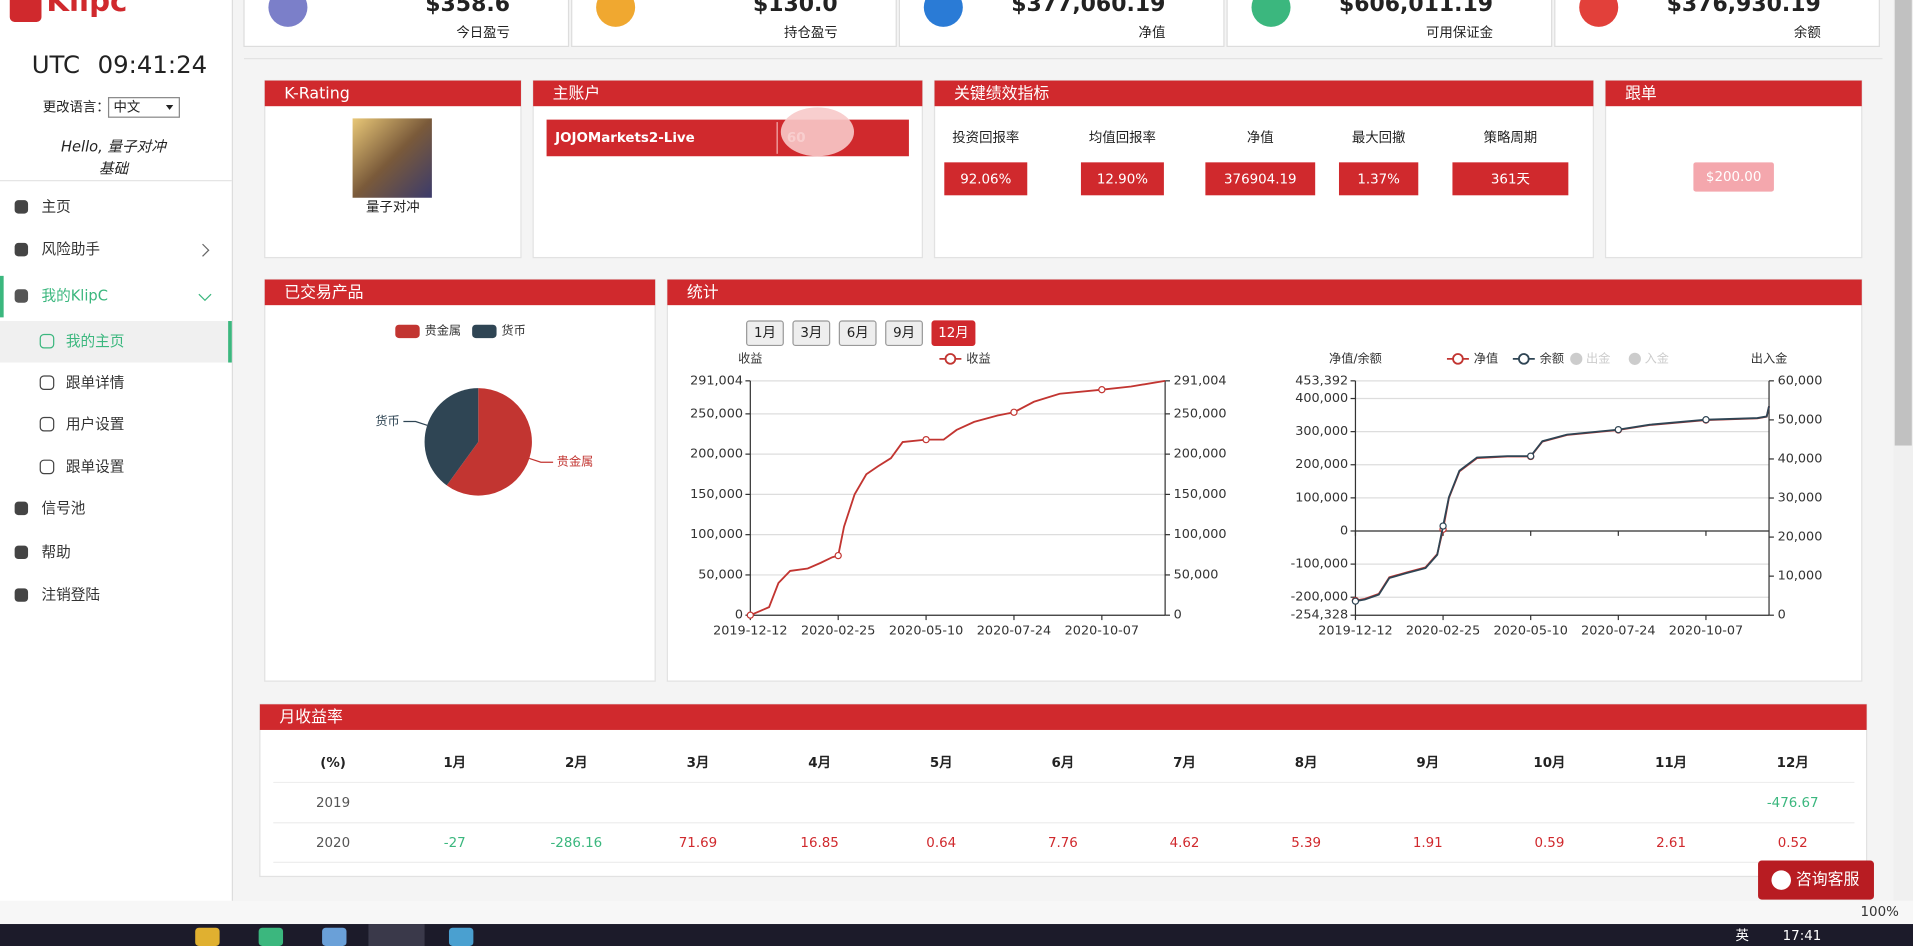 This screenshot has height=946, width=1913. Describe the element at coordinates (467, 8) in the screenshot. I see `stat-value: $358.6` at that location.